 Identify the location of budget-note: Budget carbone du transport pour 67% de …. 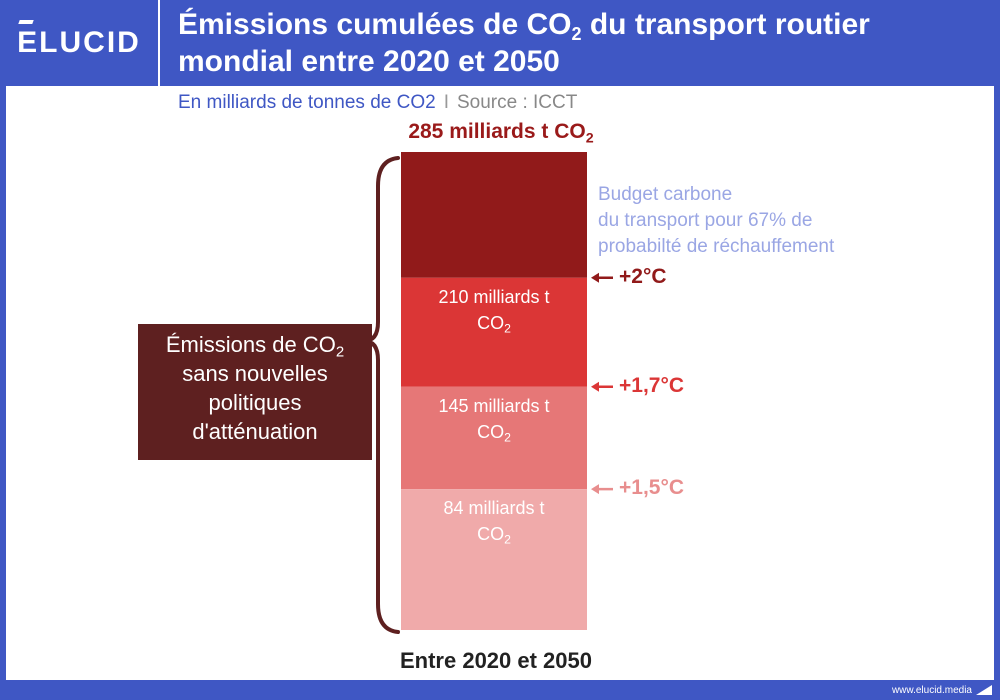
(716, 221).